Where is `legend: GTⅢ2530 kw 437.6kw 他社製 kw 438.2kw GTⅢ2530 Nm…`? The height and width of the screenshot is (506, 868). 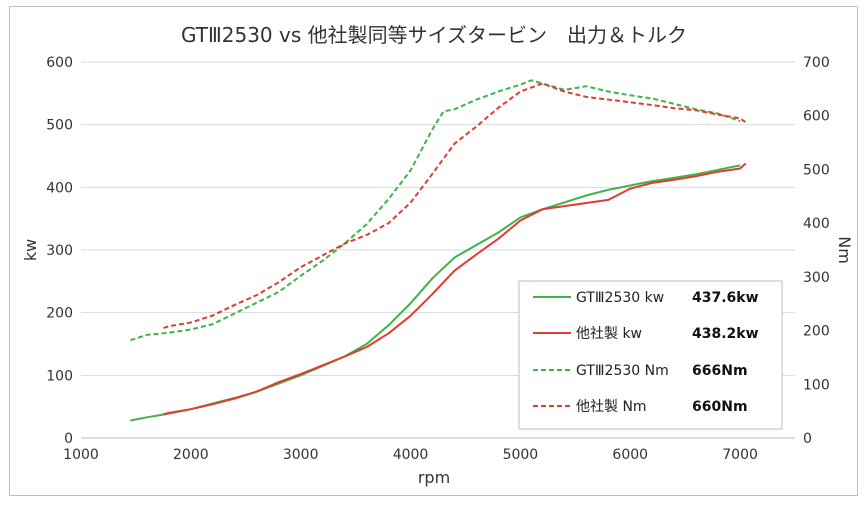 legend: GTⅢ2530 kw 437.6kw 他社製 kw 438.2kw GTⅢ2530 Nm… is located at coordinates (650, 355).